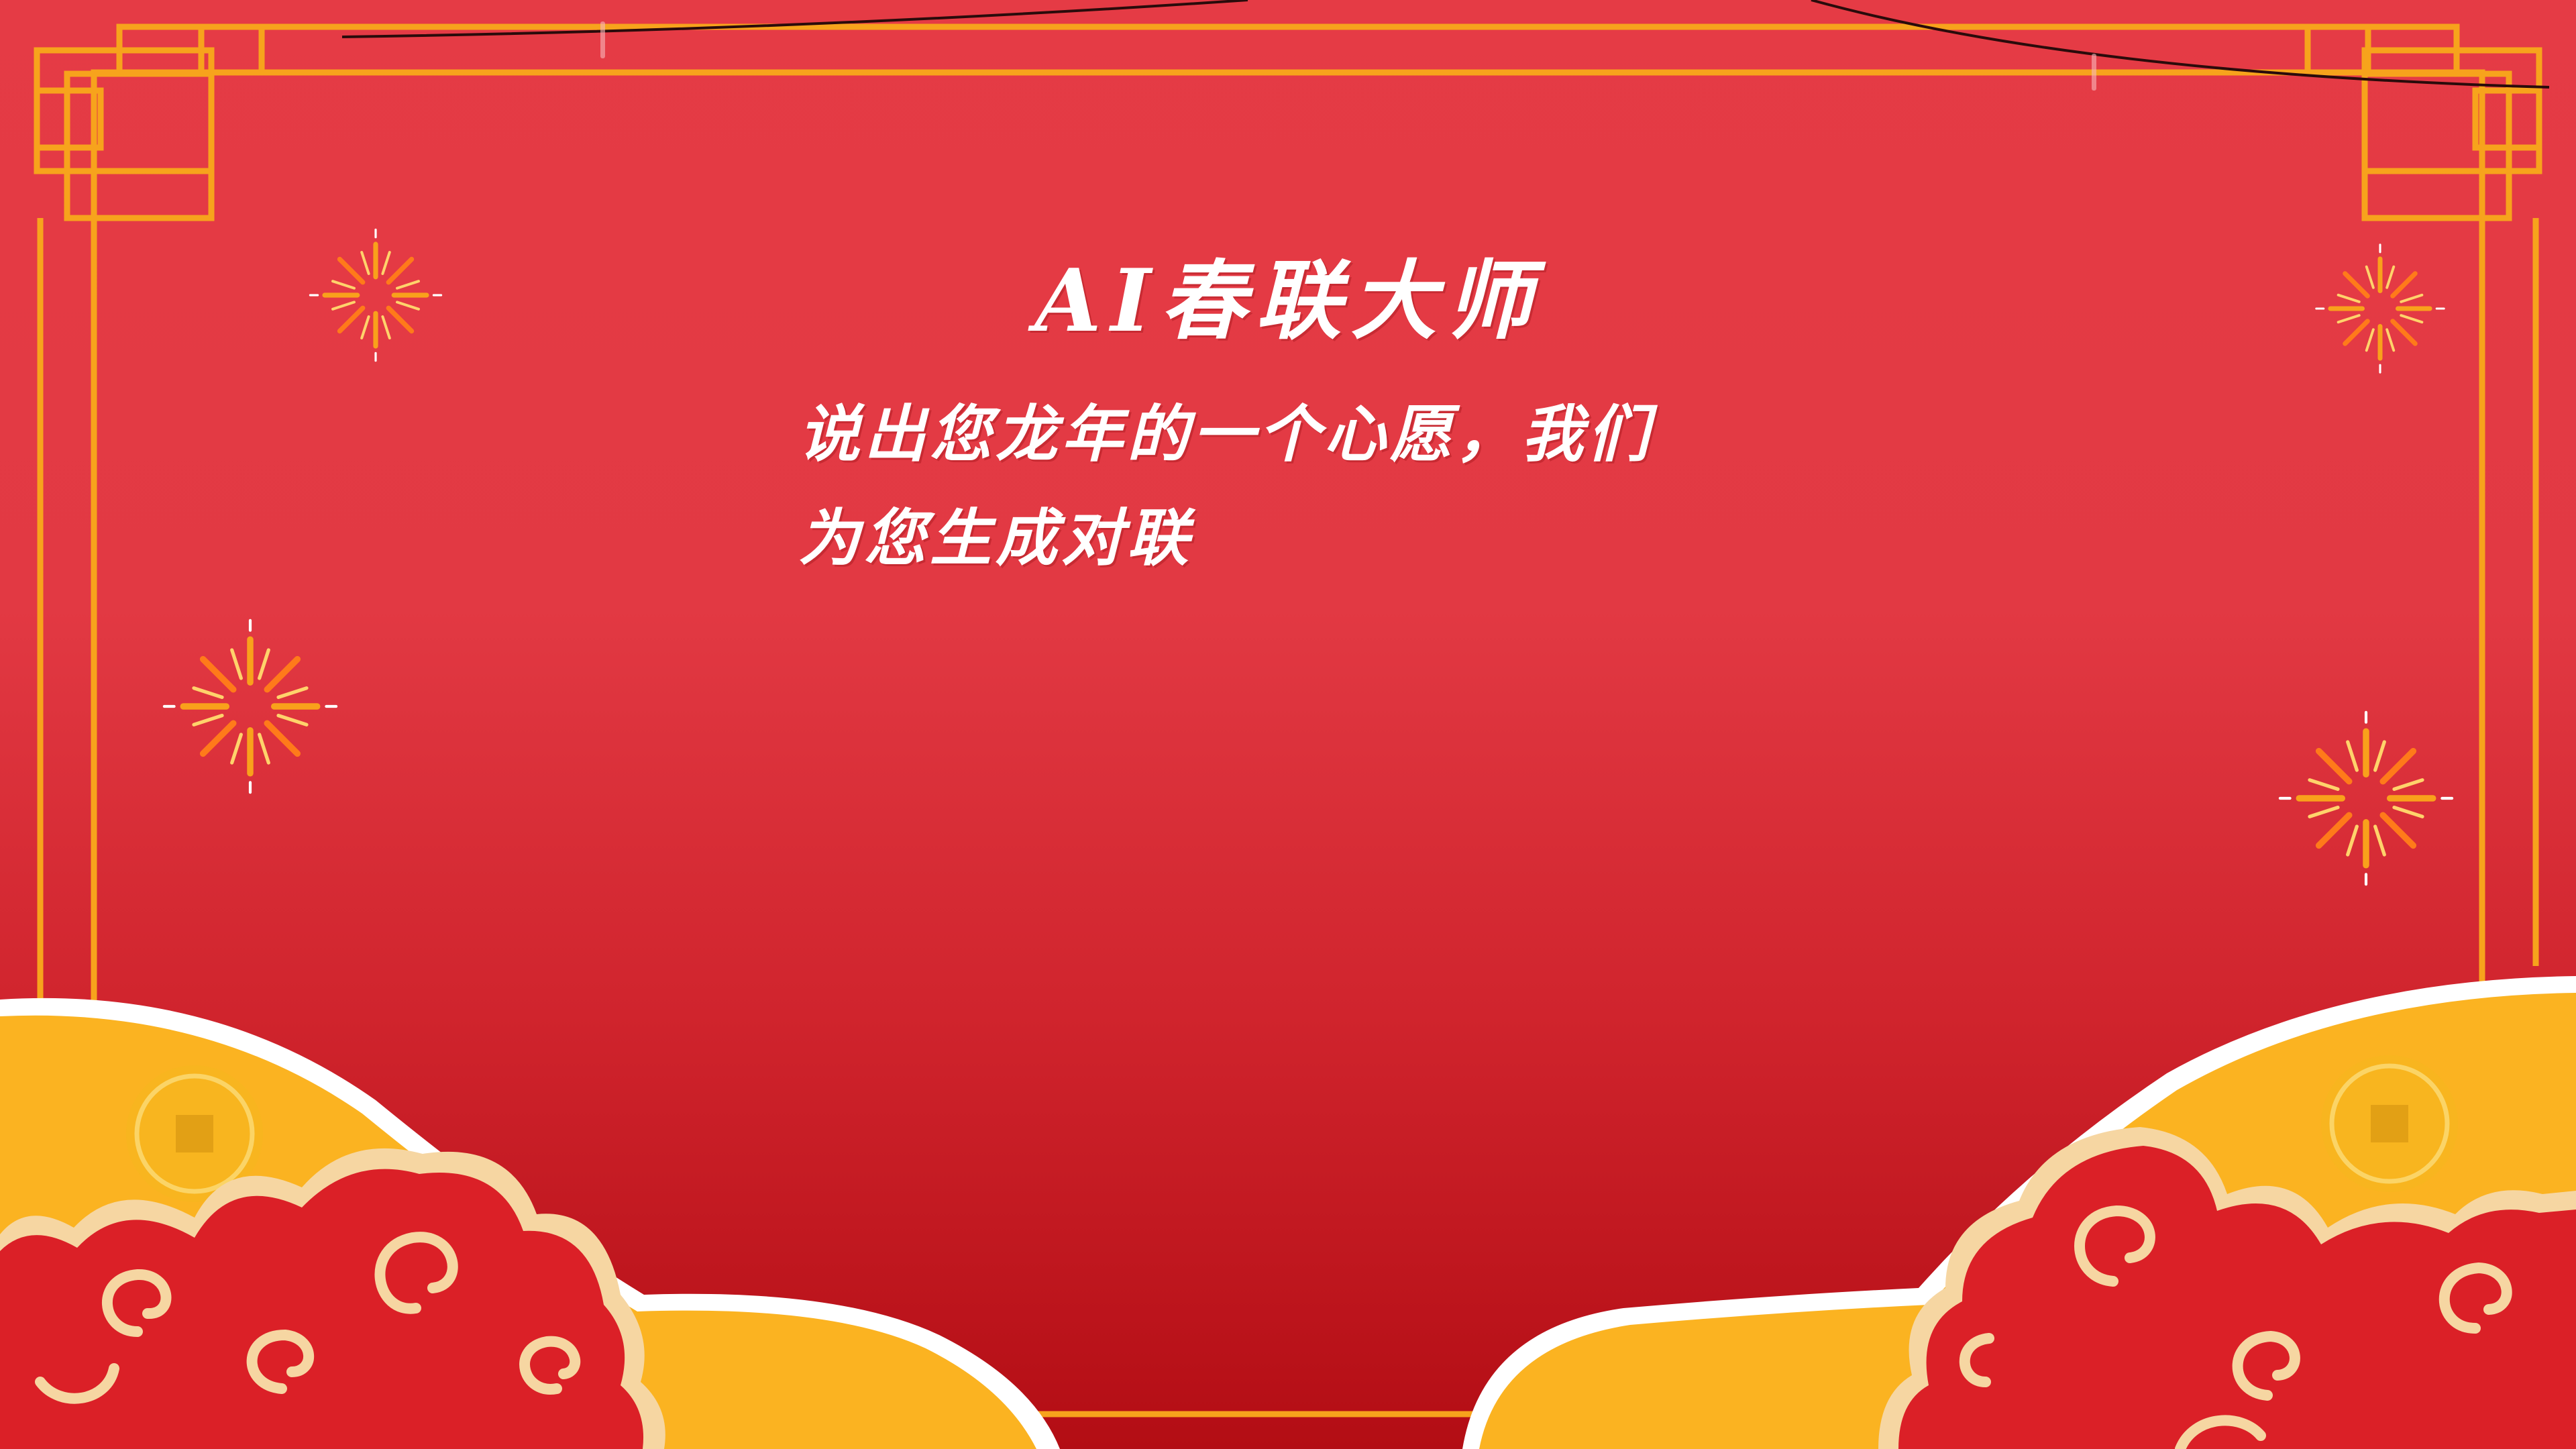 The image size is (2576, 1449). I want to click on subtitle-line-1: 说出您龙年的一个心愿，我们, so click(1226, 434).